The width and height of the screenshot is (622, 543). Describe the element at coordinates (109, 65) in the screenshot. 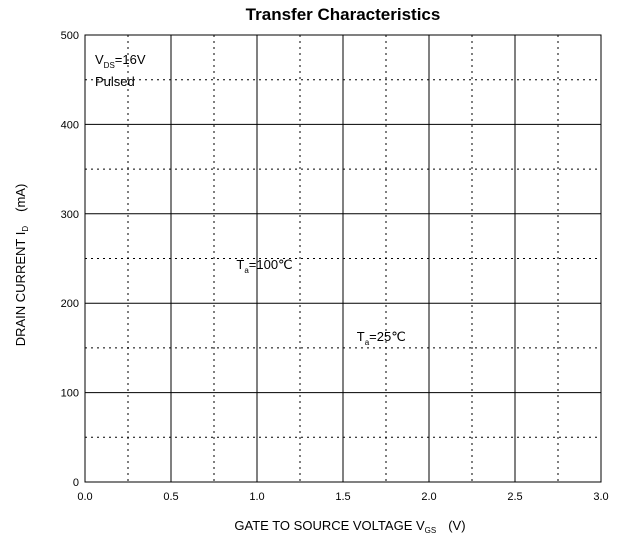

I see `condition-sub: DS` at that location.